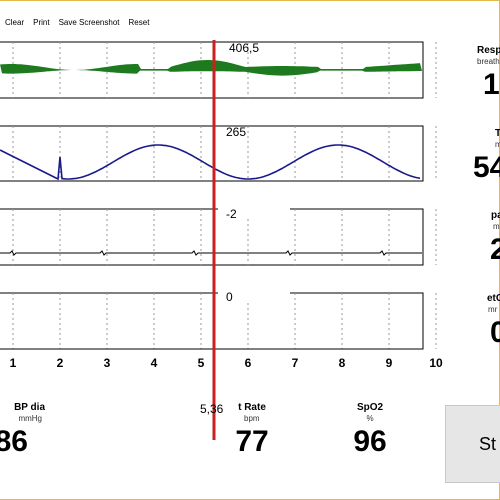 The image size is (500, 500). I want to click on start-button: St, so click(472, 444).